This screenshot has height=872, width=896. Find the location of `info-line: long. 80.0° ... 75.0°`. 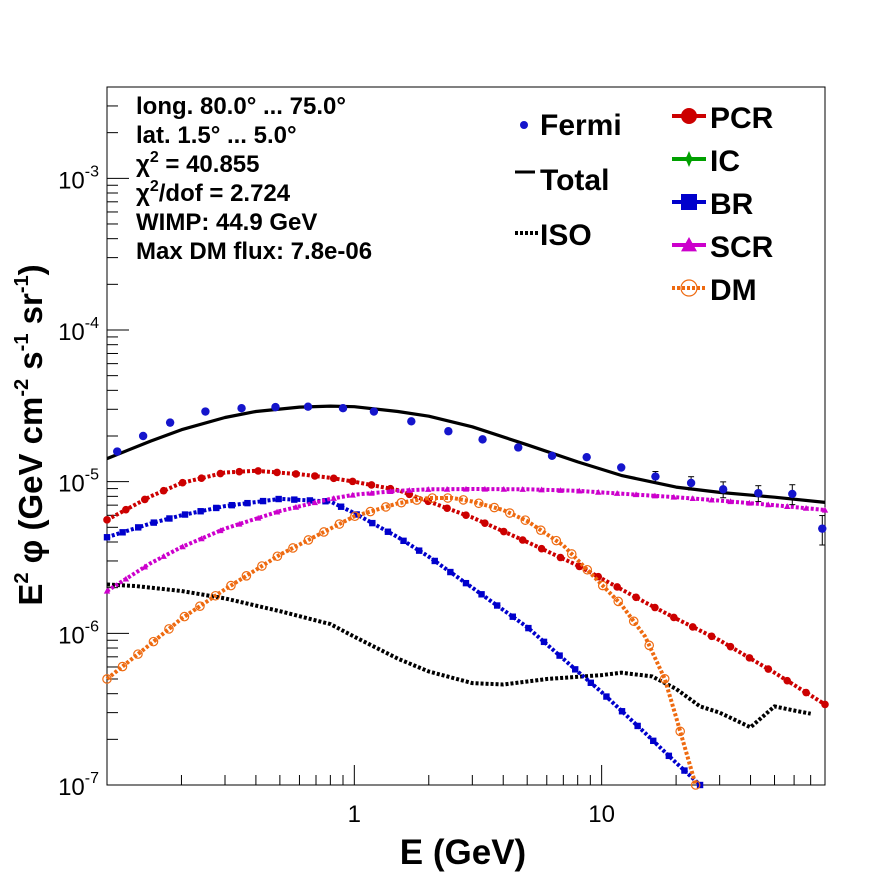

info-line: long. 80.0° ... 75.0° is located at coordinates (241, 106).